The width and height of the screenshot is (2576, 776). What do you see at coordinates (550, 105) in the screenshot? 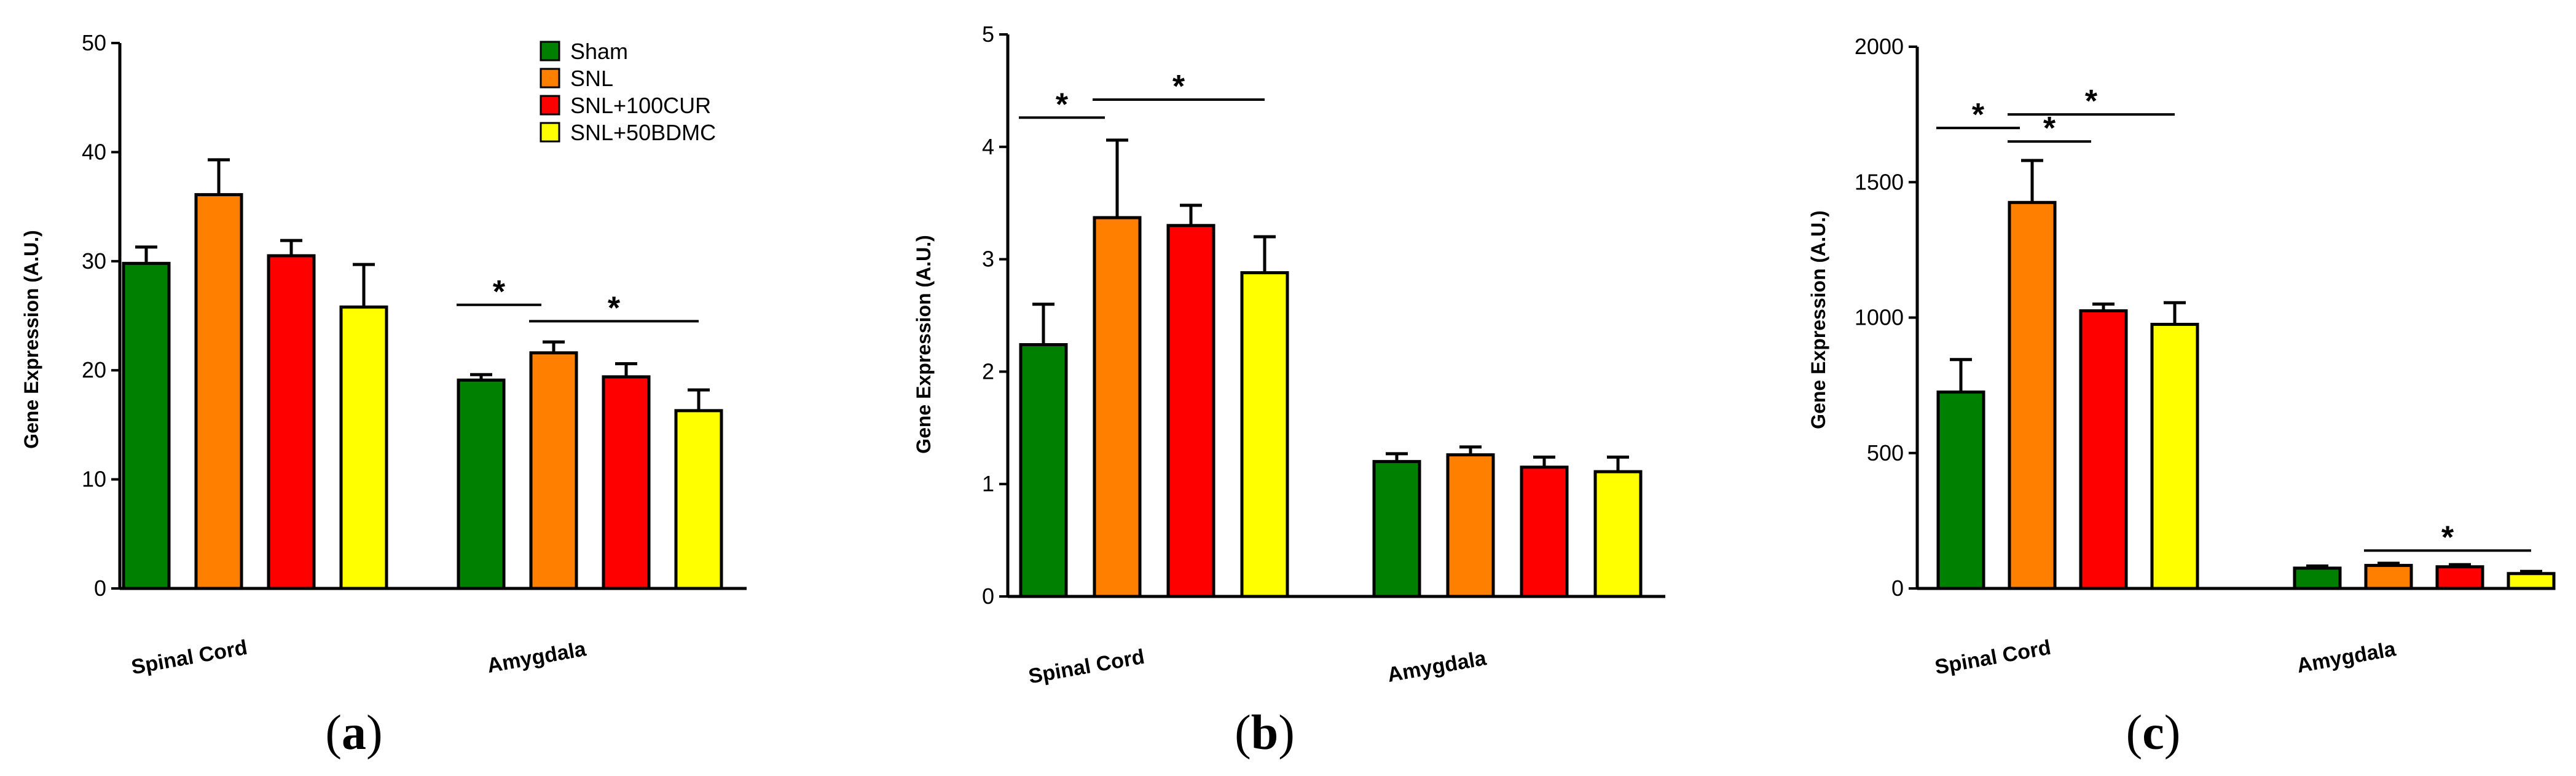
I see `legend-swatch-snl-100cur` at bounding box center [550, 105].